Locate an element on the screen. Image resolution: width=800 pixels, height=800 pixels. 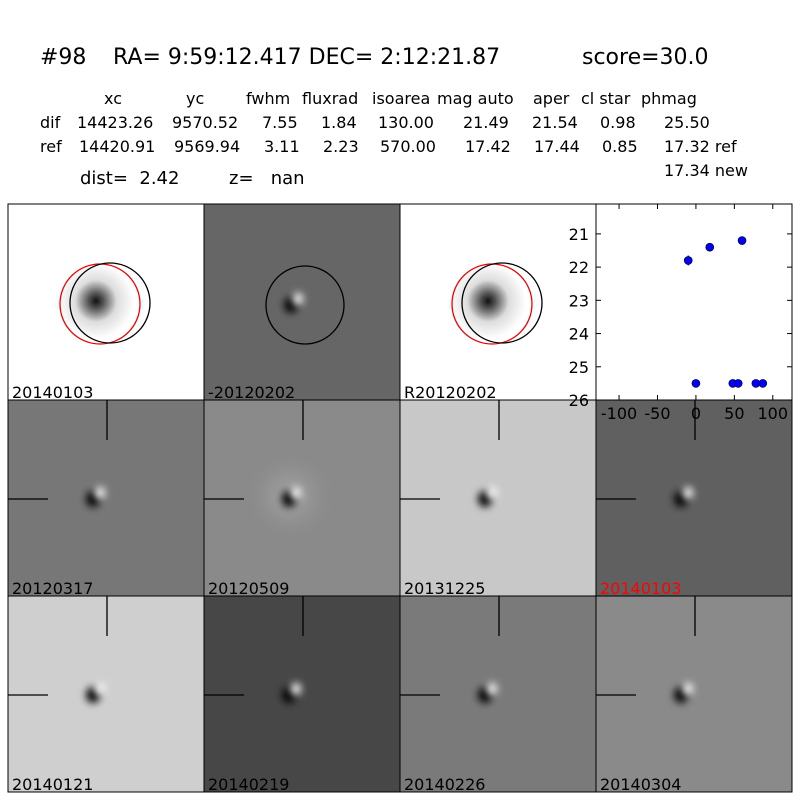
table-cell: 130.00 is located at coordinates (406, 122).